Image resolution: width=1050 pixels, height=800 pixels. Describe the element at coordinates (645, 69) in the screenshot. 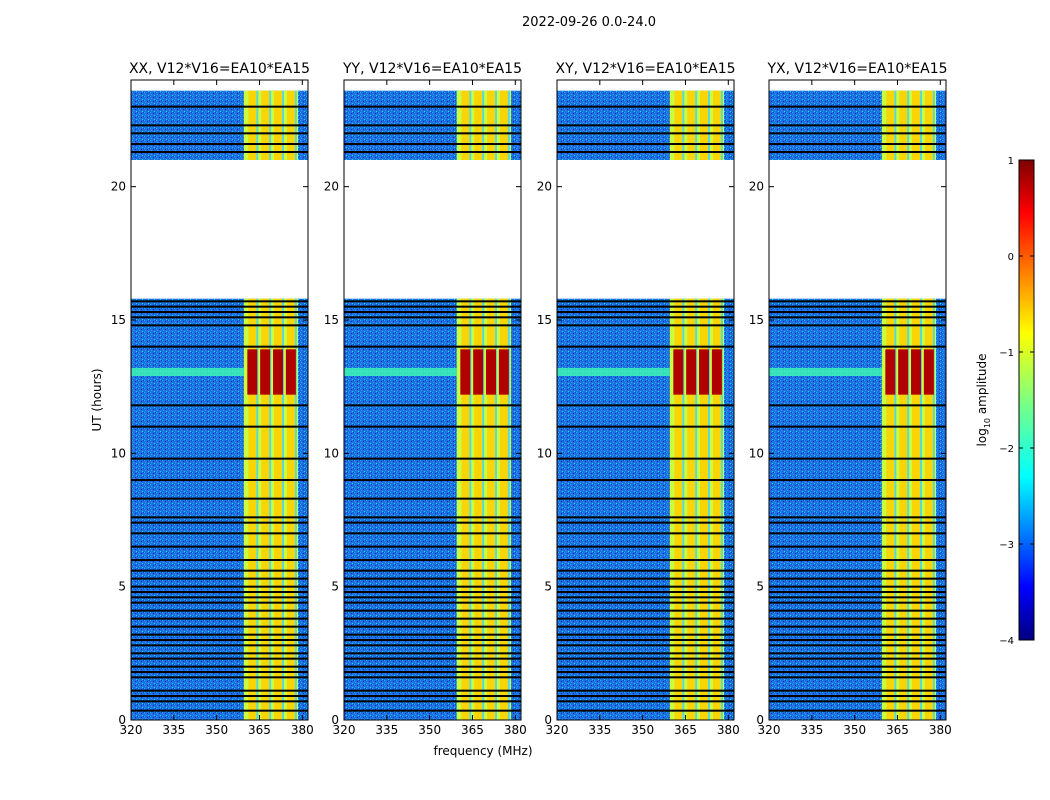

I see `panel-title: XY, V12*V16=EA10*EA15` at that location.